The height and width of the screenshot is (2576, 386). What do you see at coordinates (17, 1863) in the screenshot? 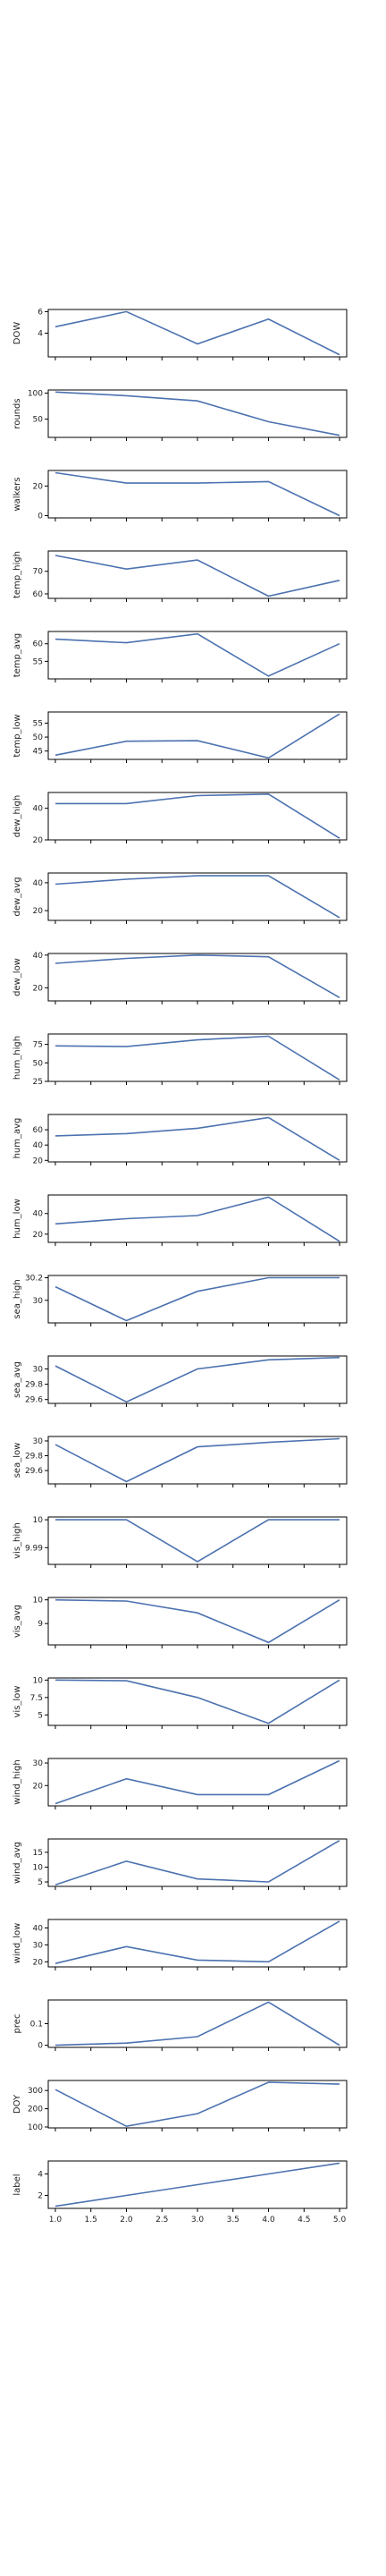
I see `y-axis-label: wind_avg` at bounding box center [17, 1863].